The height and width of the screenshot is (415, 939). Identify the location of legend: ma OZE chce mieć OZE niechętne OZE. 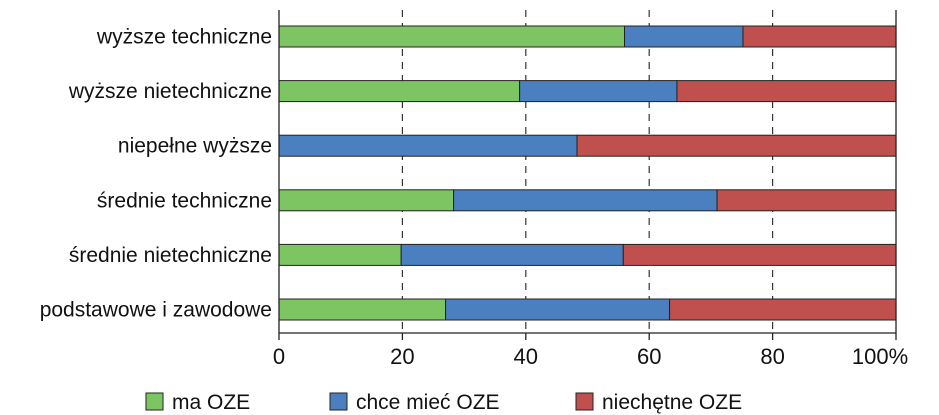
(443, 402).